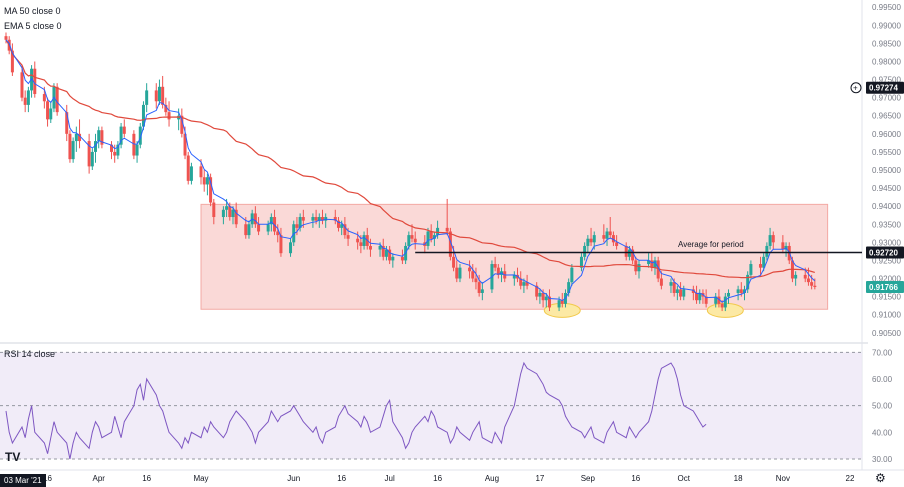 This screenshot has width=904, height=487. I want to click on time-axis: 16 Apr 16 May Jun 16 Jul 16 Aug 17 Sep 16 Oct 18 Nov 22, so click(449, 478).